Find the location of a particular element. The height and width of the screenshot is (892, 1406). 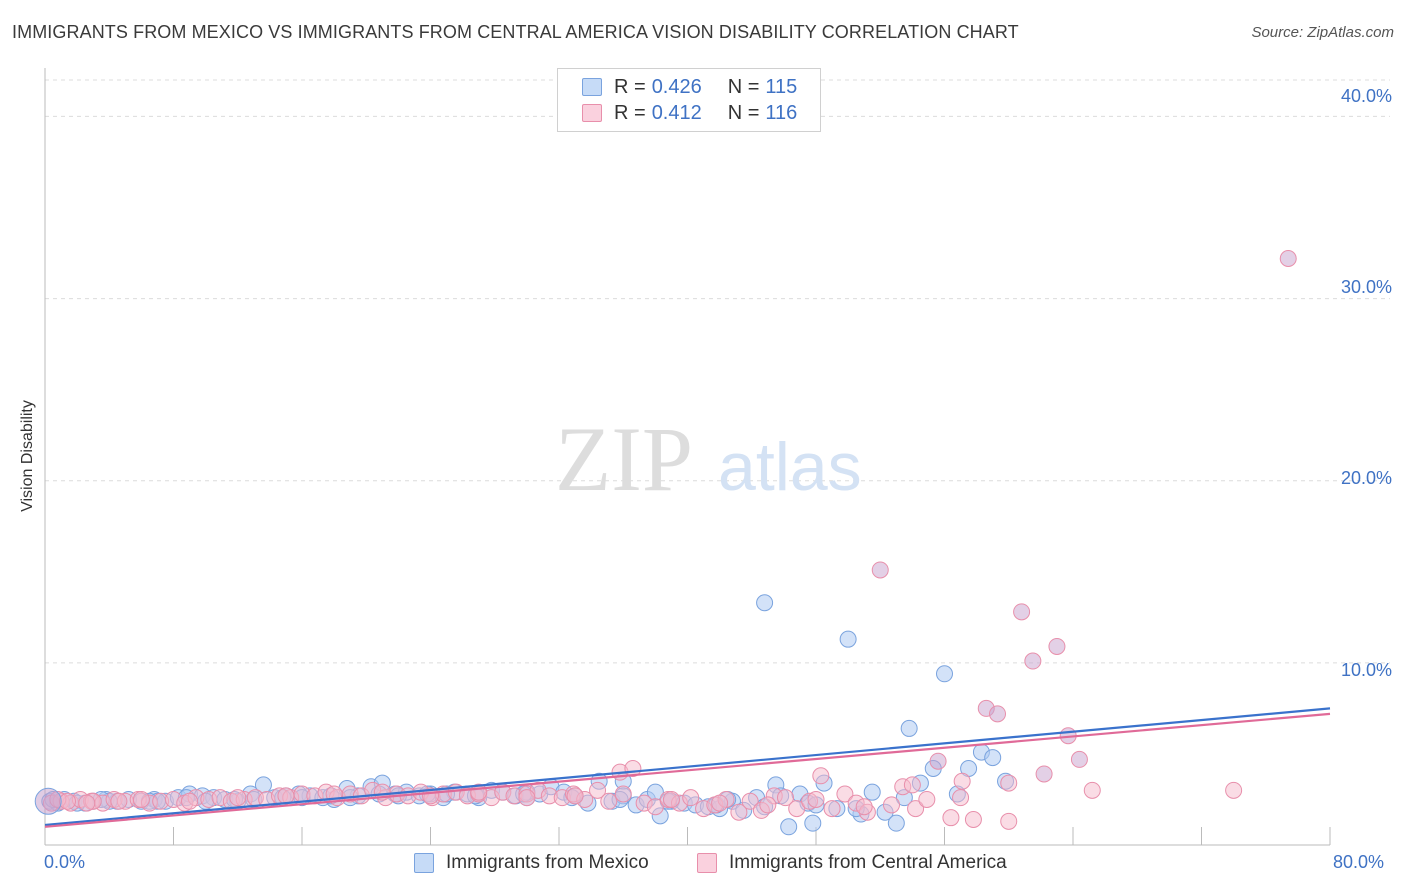

x-tick-max: 80.0% is located at coordinates (1359, 862).